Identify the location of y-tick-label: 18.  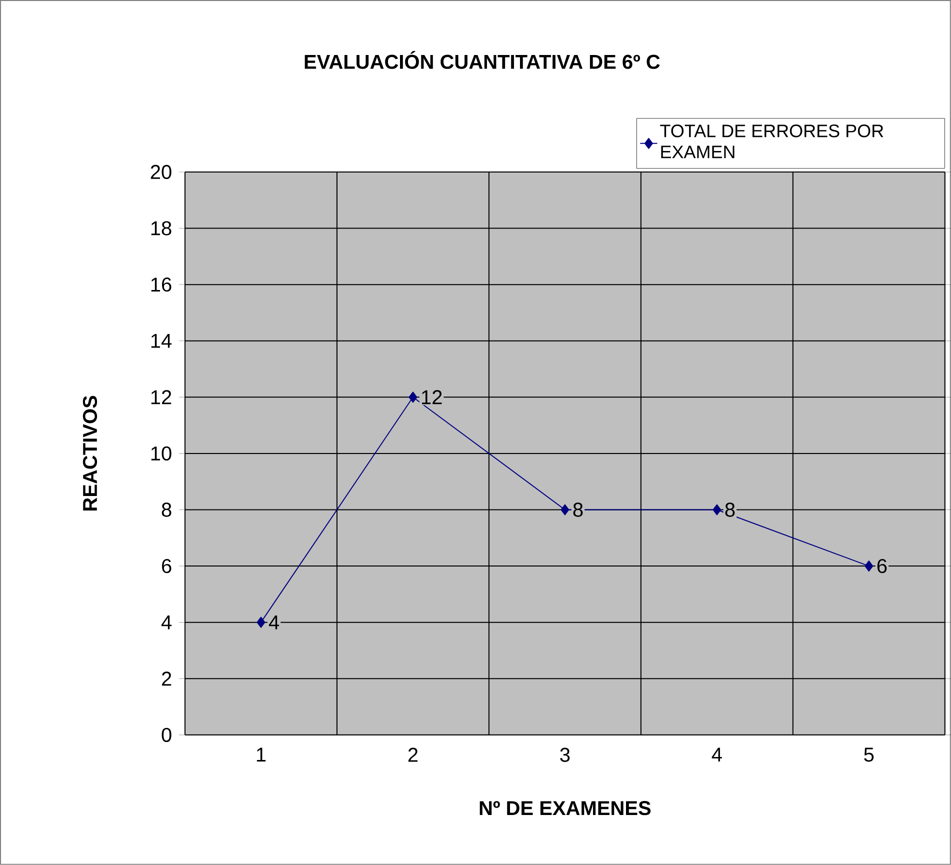
(161, 228).